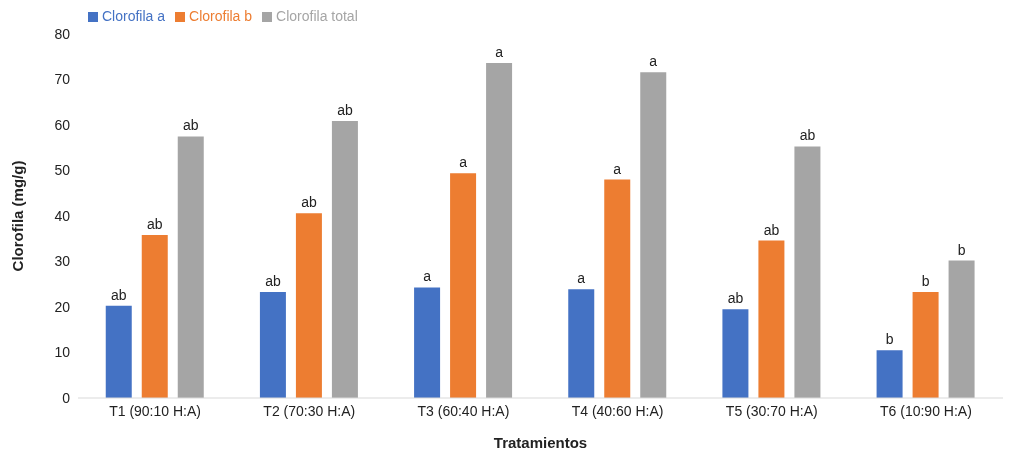  Describe the element at coordinates (62, 215) in the screenshot. I see `y-tick-label: 40` at that location.